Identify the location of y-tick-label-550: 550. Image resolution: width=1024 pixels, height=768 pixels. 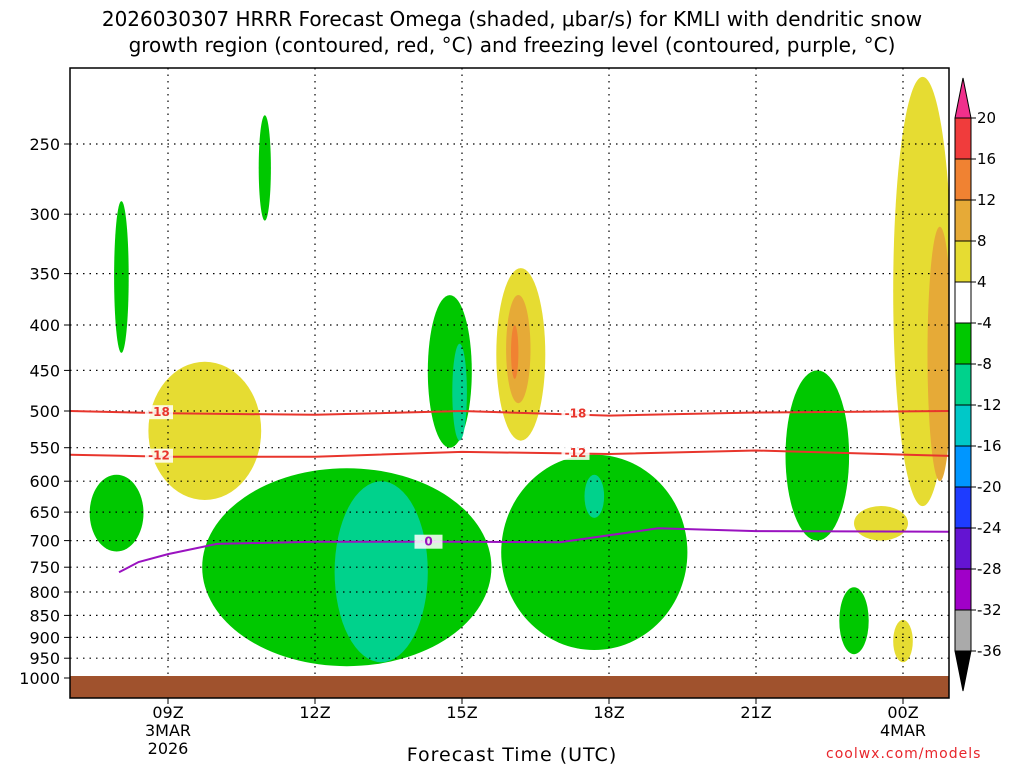
(44, 448).